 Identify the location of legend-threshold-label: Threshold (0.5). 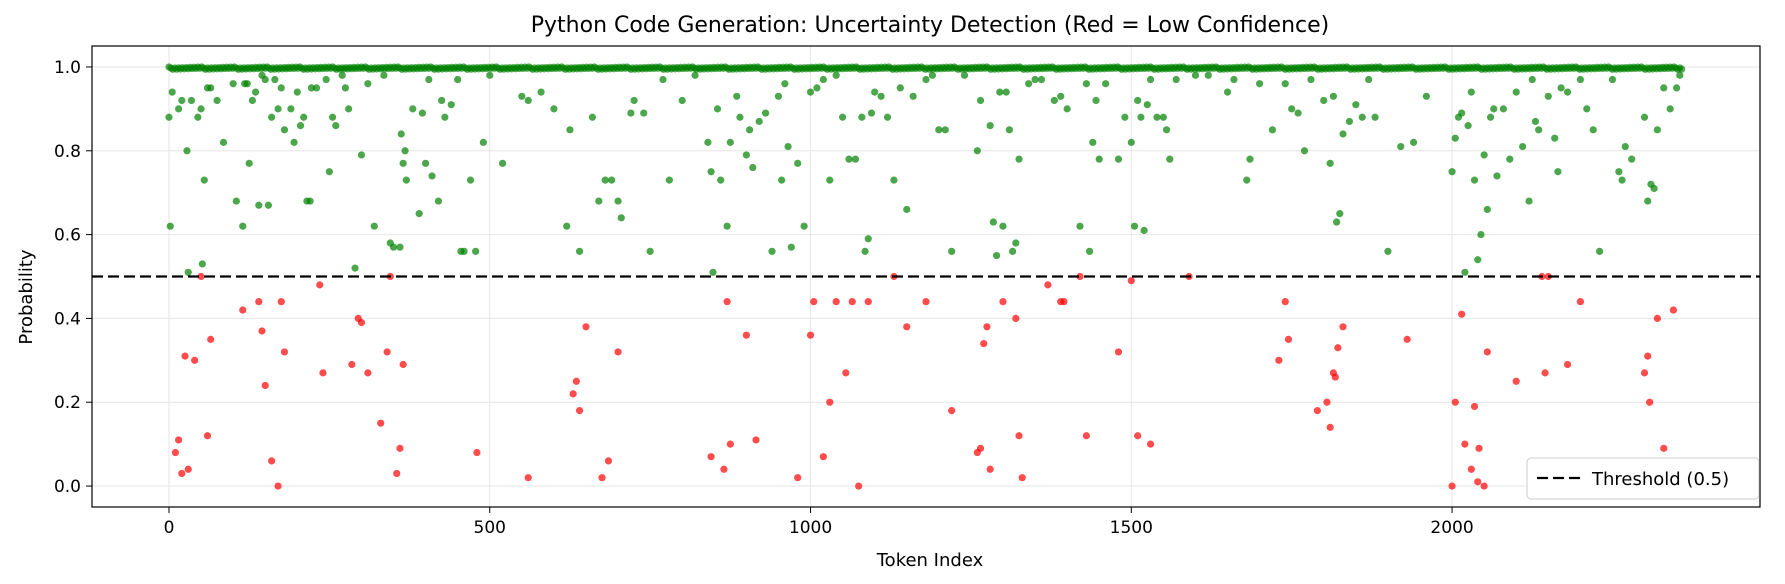
(1660, 479).